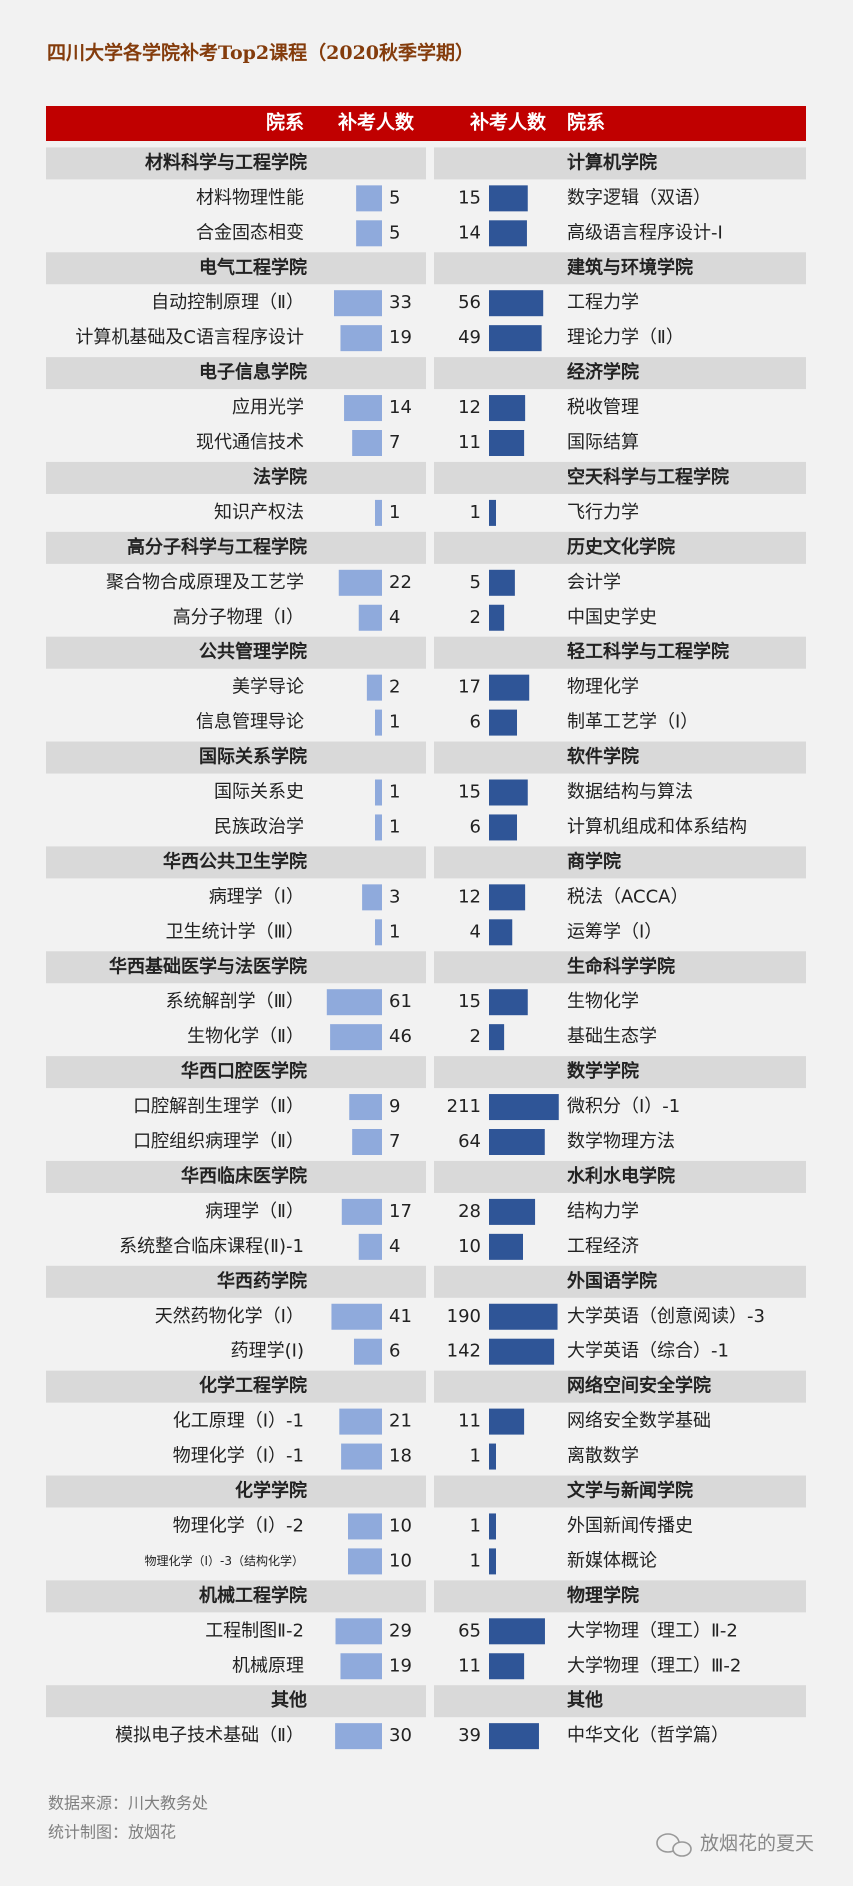  Describe the element at coordinates (469, 302) in the screenshot. I see `count: 56` at that location.